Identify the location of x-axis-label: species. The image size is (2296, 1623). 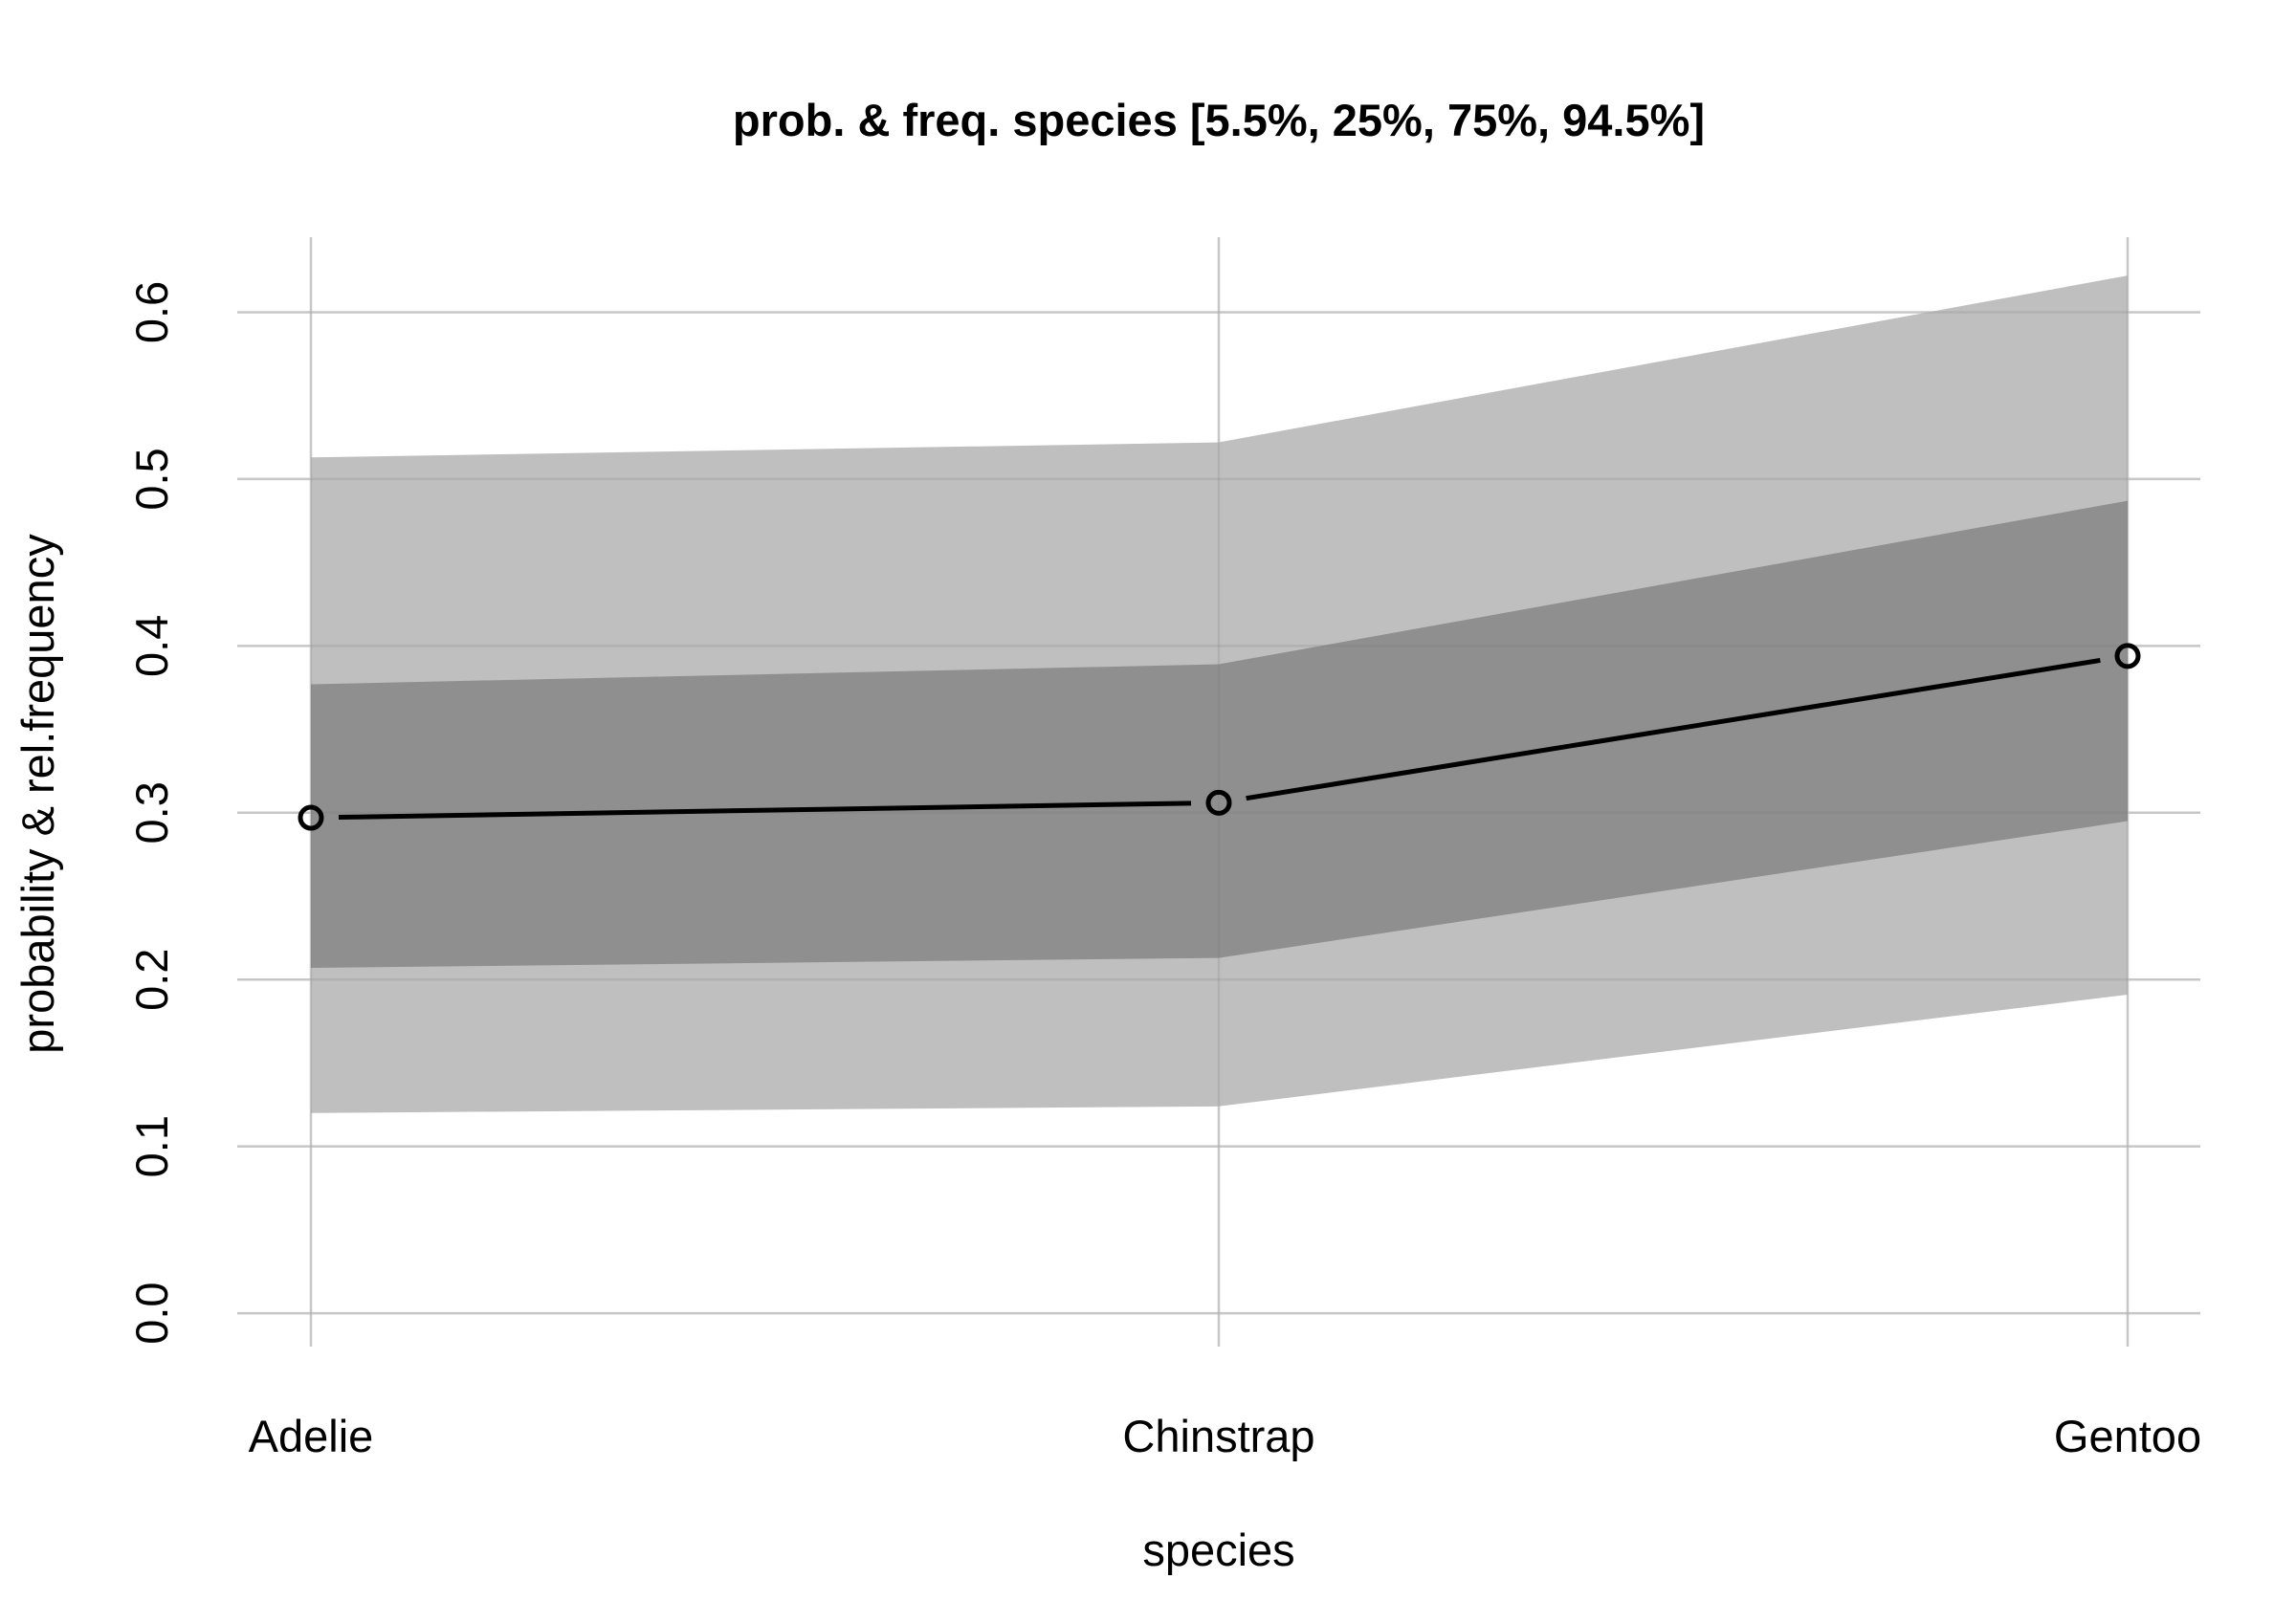
(1218, 1549).